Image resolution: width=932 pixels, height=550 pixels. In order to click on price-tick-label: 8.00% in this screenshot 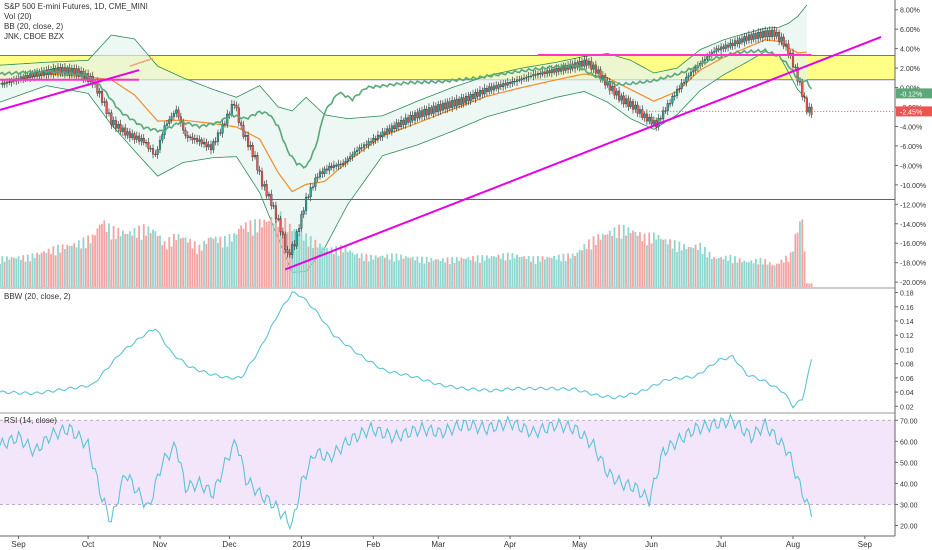, I will do `click(910, 11)`.